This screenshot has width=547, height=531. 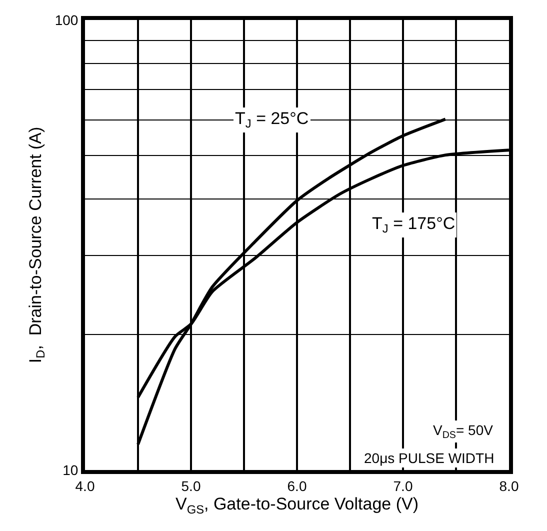 I want to click on annotation: T$_{J}$ = 25°C, so click(x=272, y=120).